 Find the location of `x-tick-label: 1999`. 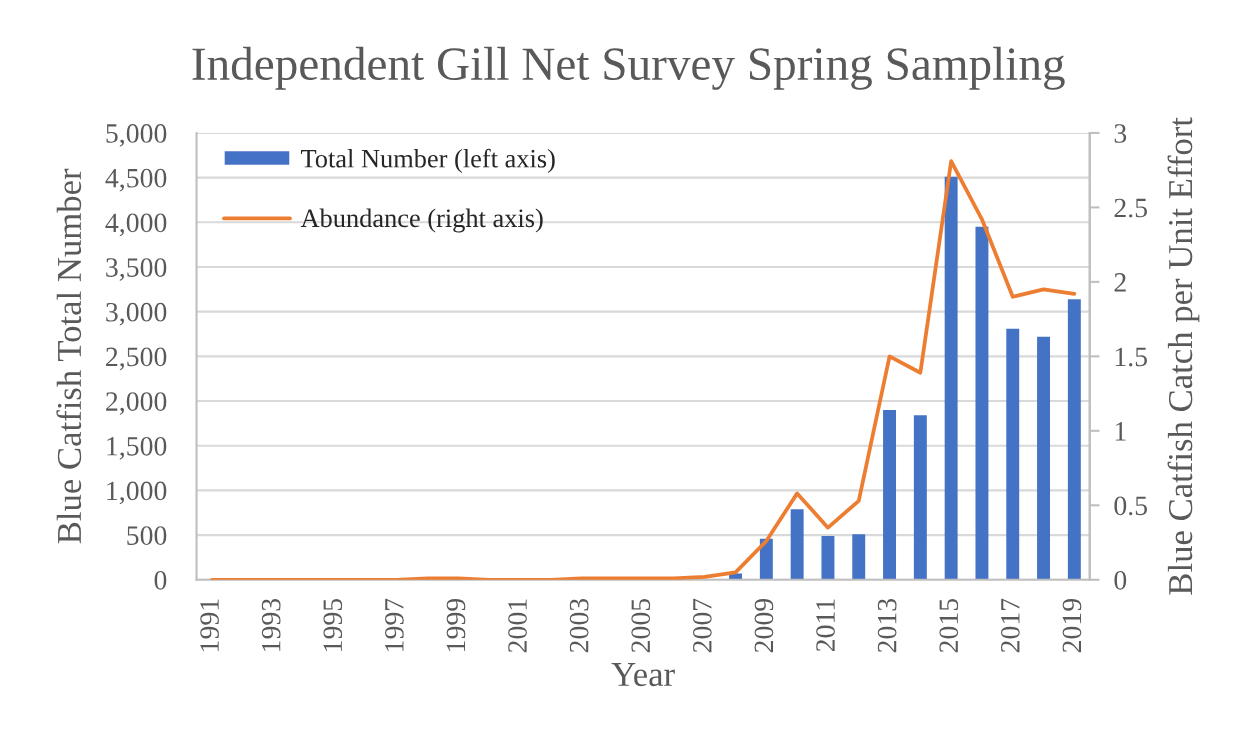

x-tick-label: 1999 is located at coordinates (456, 624).